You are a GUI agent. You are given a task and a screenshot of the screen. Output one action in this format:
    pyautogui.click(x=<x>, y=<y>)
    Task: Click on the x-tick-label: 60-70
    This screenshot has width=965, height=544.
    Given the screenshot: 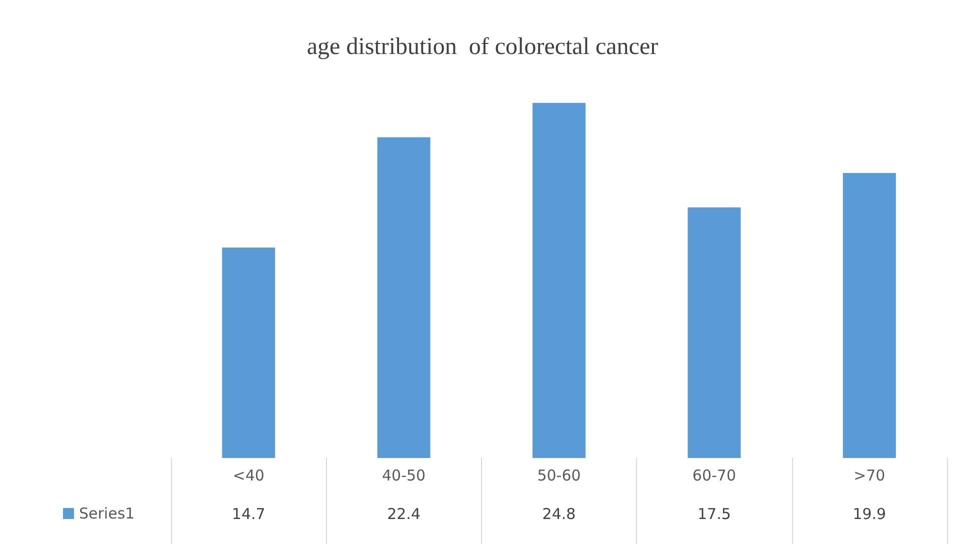 What is the action you would take?
    pyautogui.click(x=714, y=475)
    